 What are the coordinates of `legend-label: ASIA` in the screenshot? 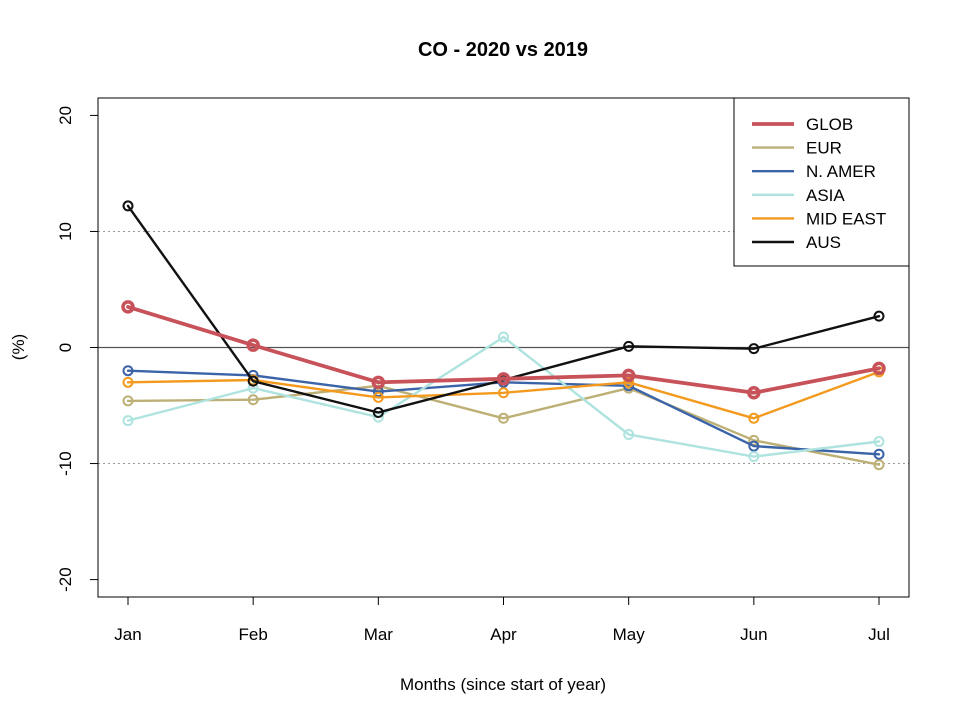 It's located at (825, 195).